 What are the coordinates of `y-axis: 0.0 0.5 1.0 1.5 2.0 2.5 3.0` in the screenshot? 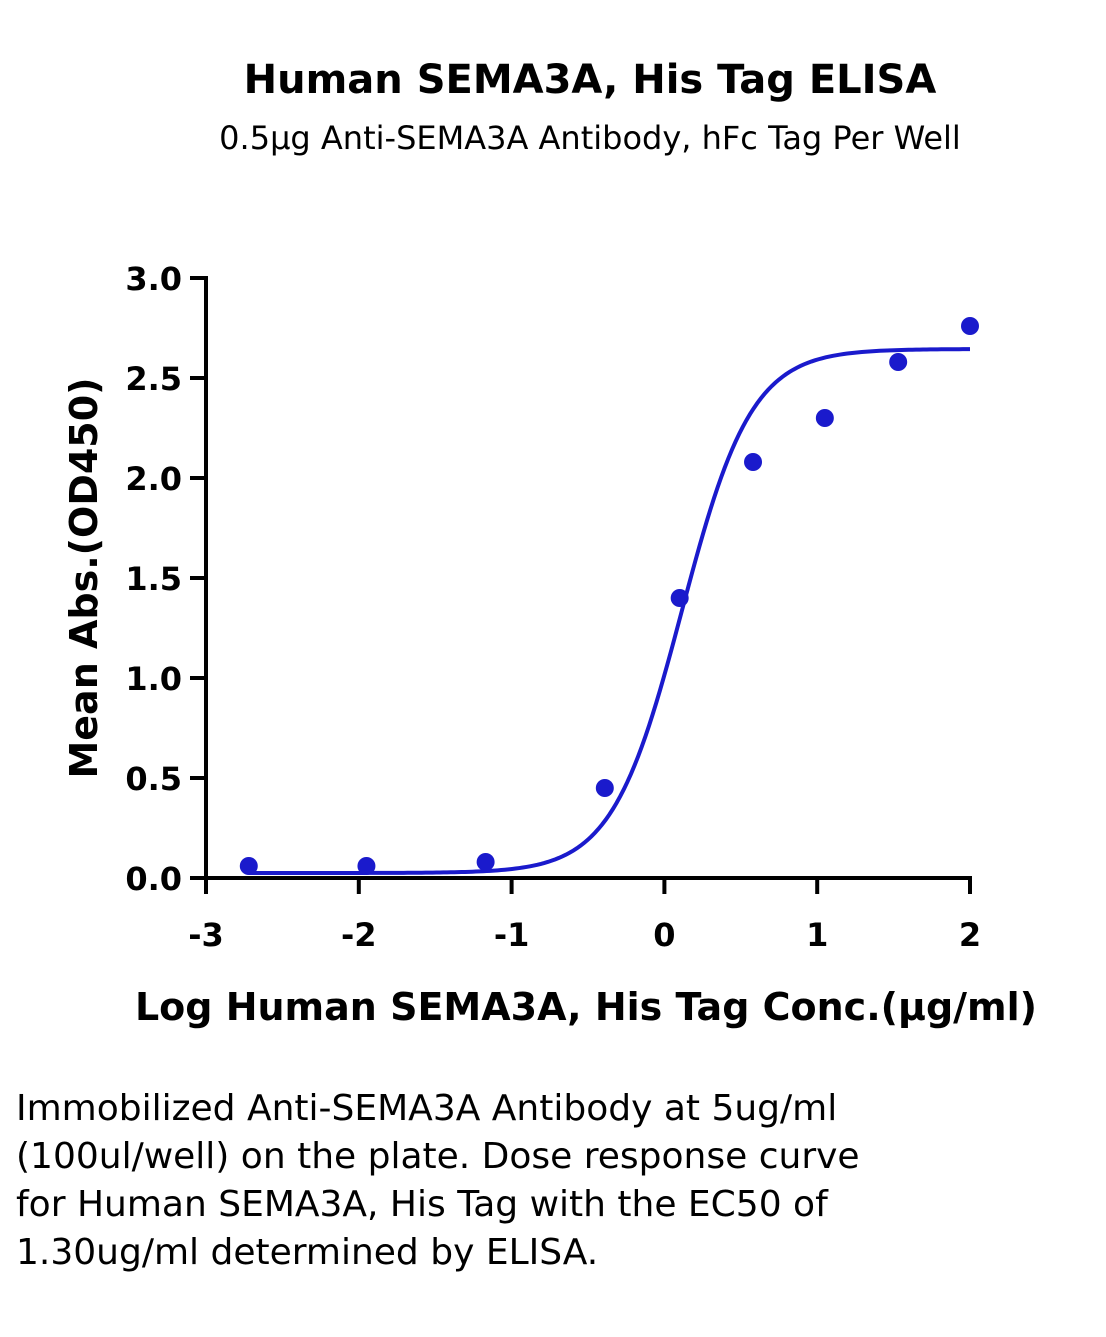 It's located at (166, 579).